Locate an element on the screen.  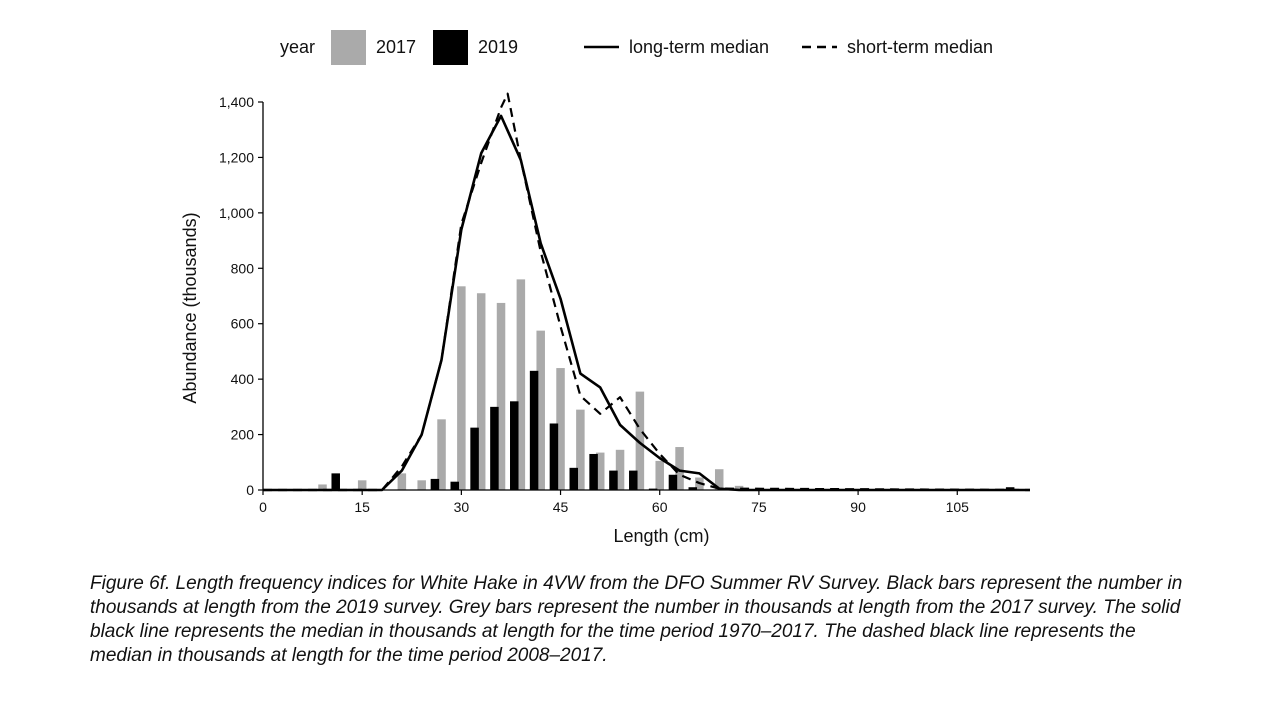
x-tick-label: 45 is located at coordinates (561, 507).